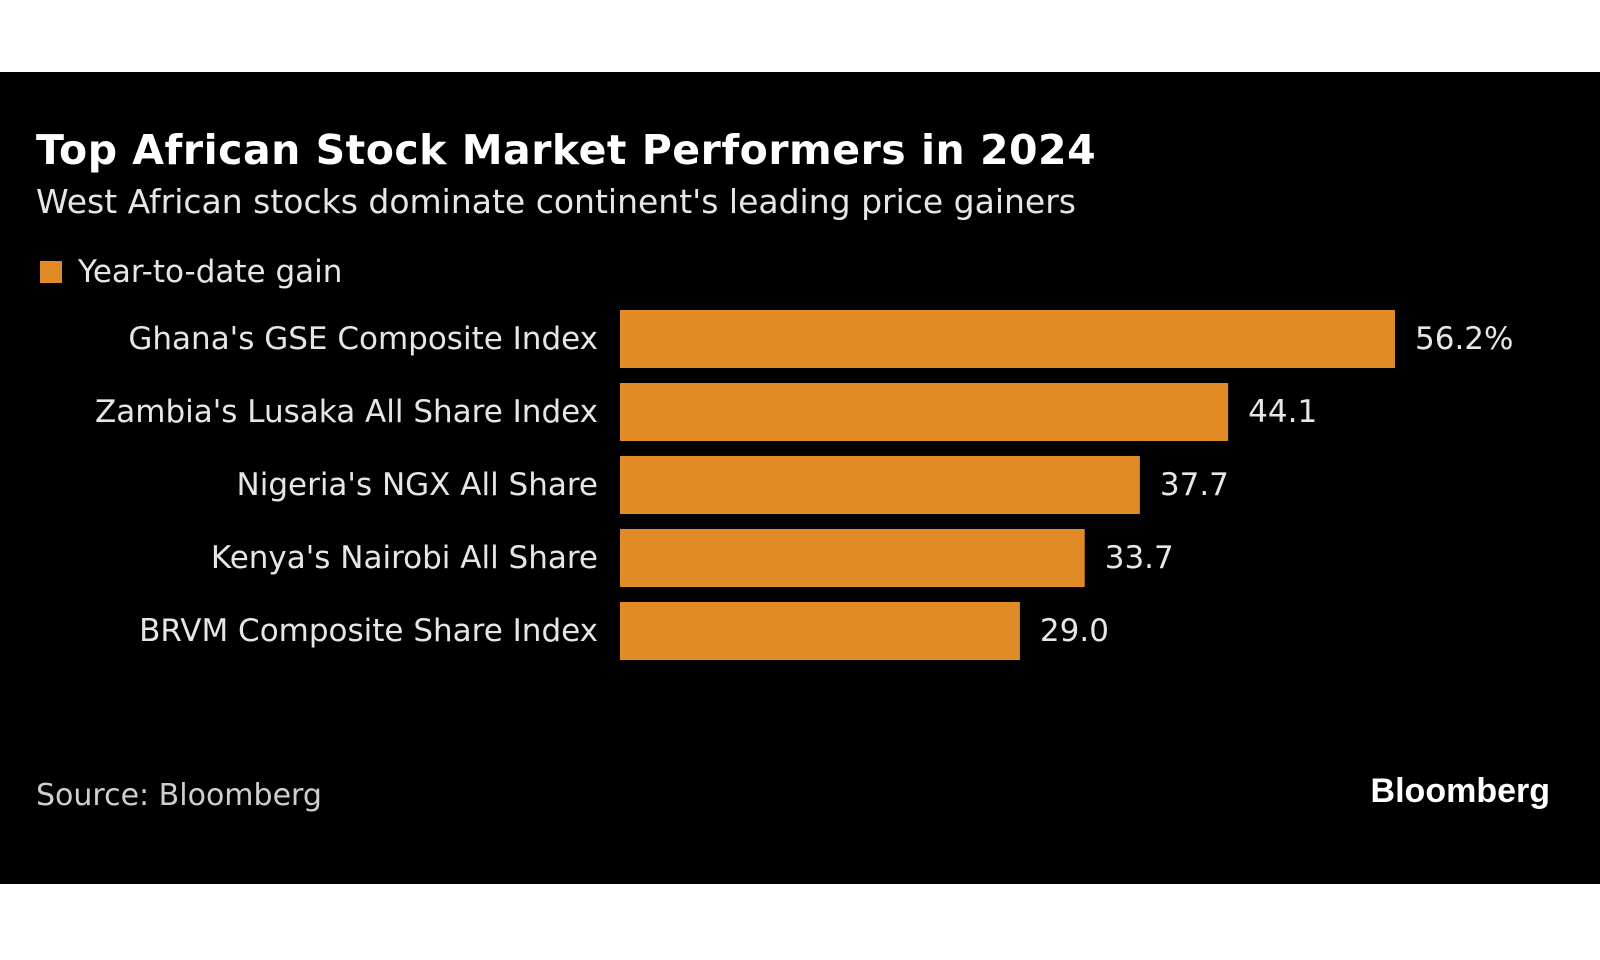 The image size is (1600, 960). I want to click on legend: Year-to-date gain, so click(191, 272).